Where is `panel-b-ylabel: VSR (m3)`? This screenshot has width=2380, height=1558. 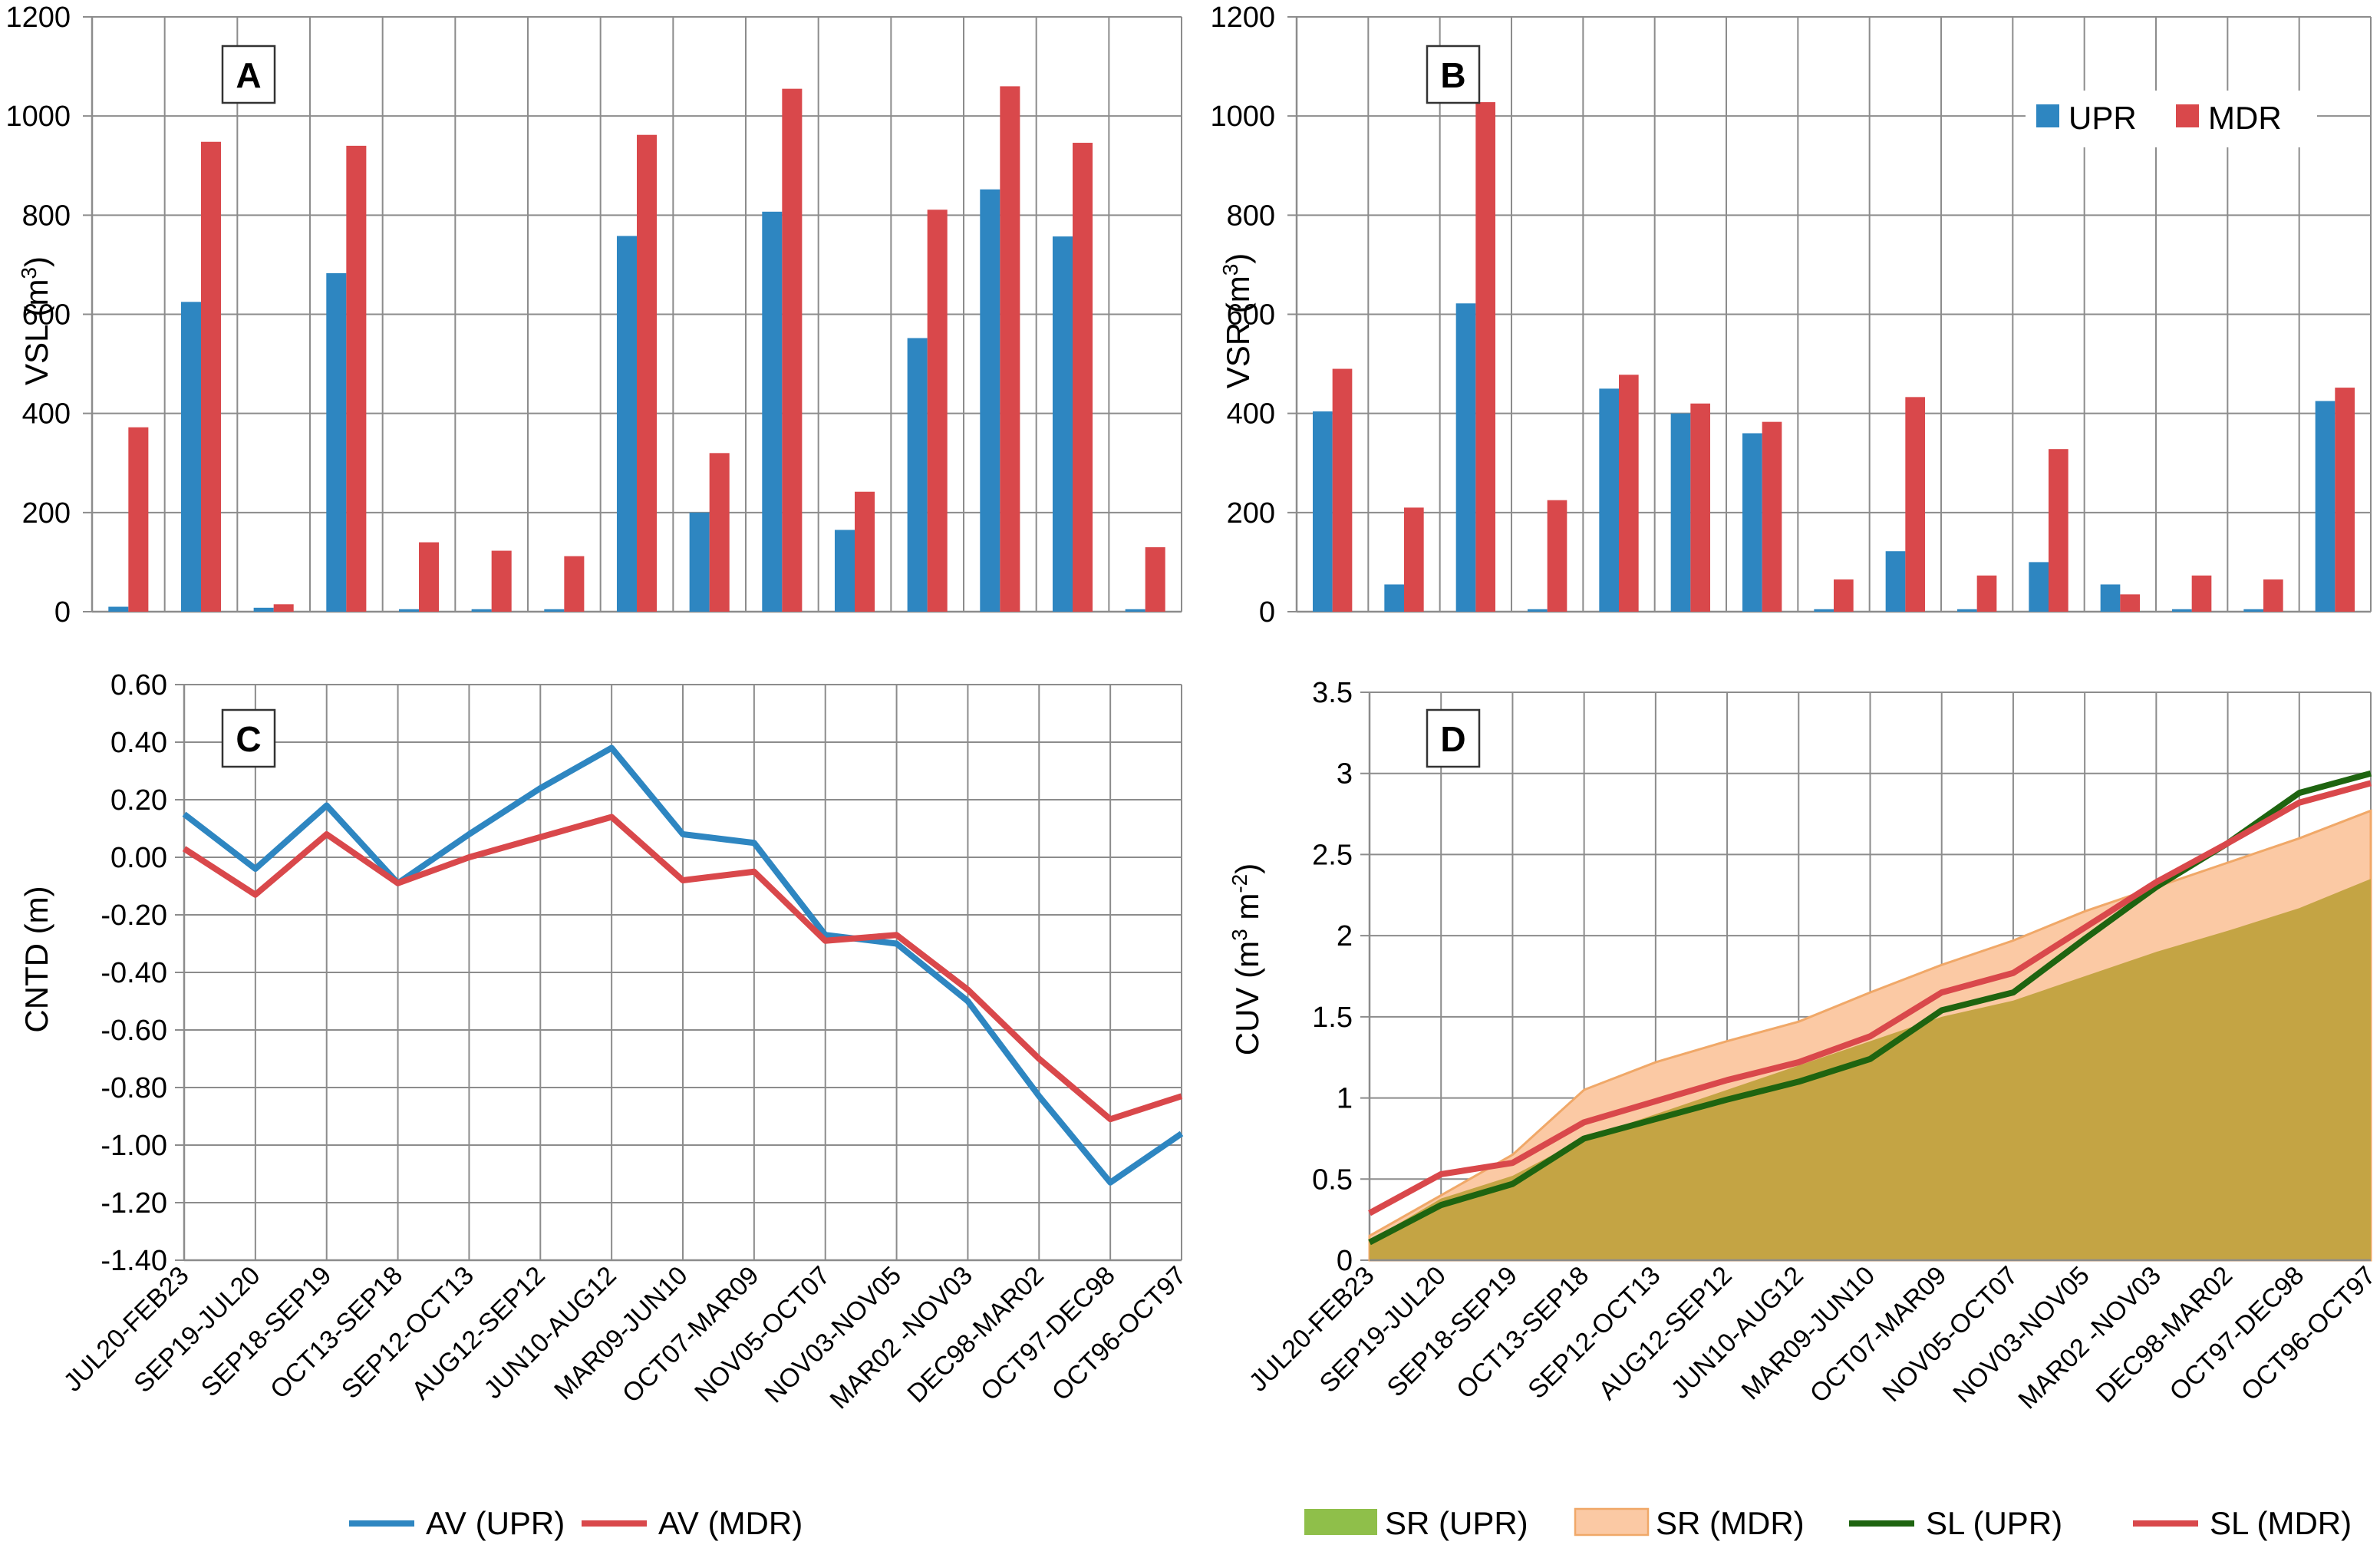
panel-b-ylabel: VSR (m3) is located at coordinates (1237, 321).